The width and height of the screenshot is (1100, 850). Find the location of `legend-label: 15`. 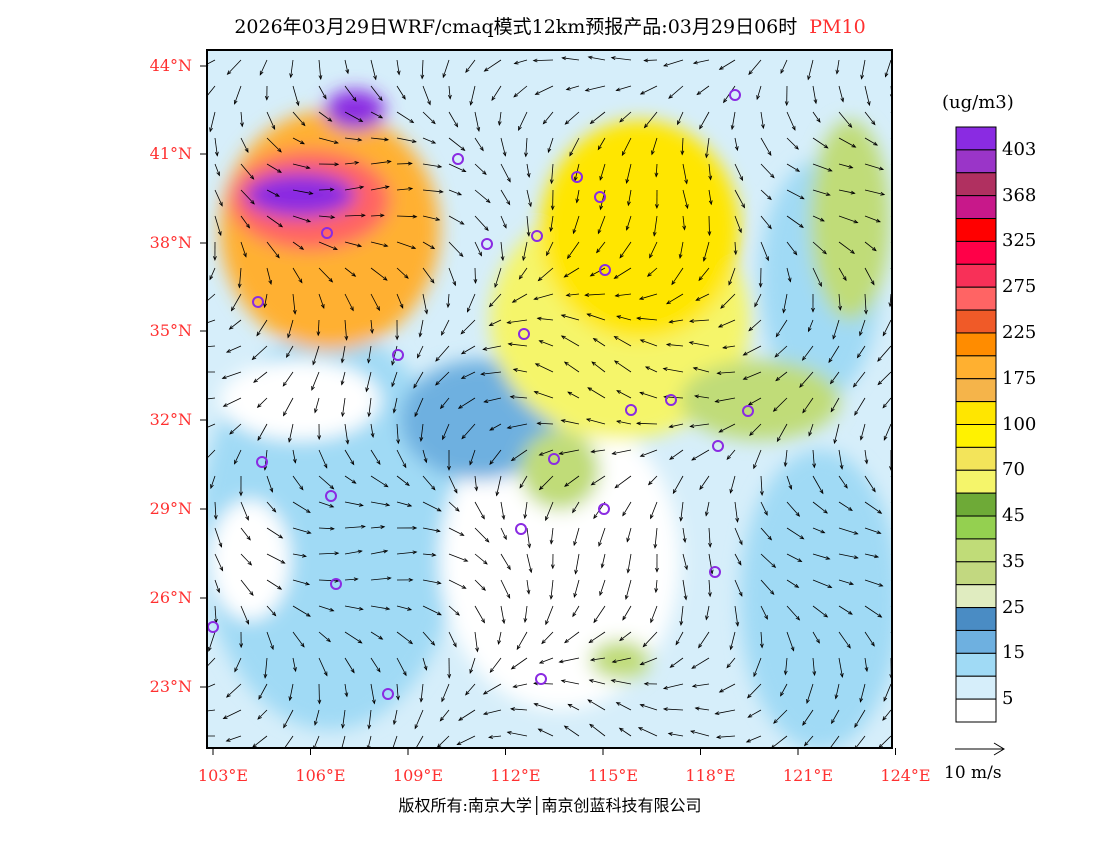

legend-label: 15 is located at coordinates (1013, 653).